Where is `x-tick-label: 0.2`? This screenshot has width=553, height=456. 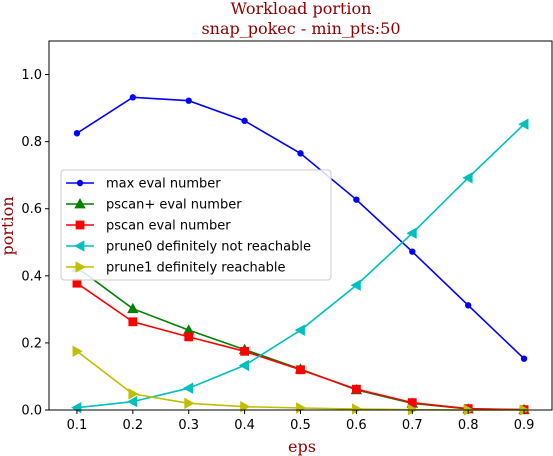 x-tick-label: 0.2 is located at coordinates (132, 425).